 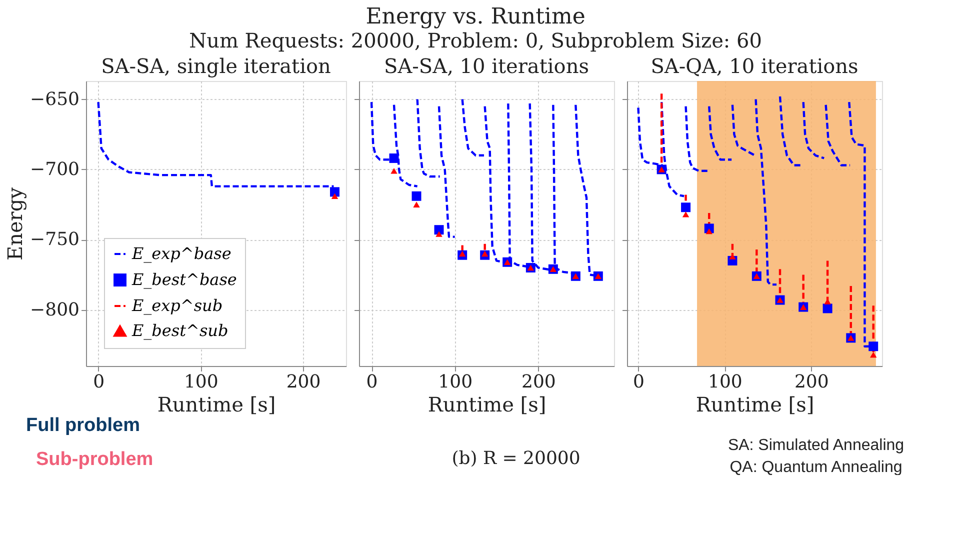 What do you see at coordinates (476, 17) in the screenshot?
I see `text: Energy vs. Runtime` at bounding box center [476, 17].